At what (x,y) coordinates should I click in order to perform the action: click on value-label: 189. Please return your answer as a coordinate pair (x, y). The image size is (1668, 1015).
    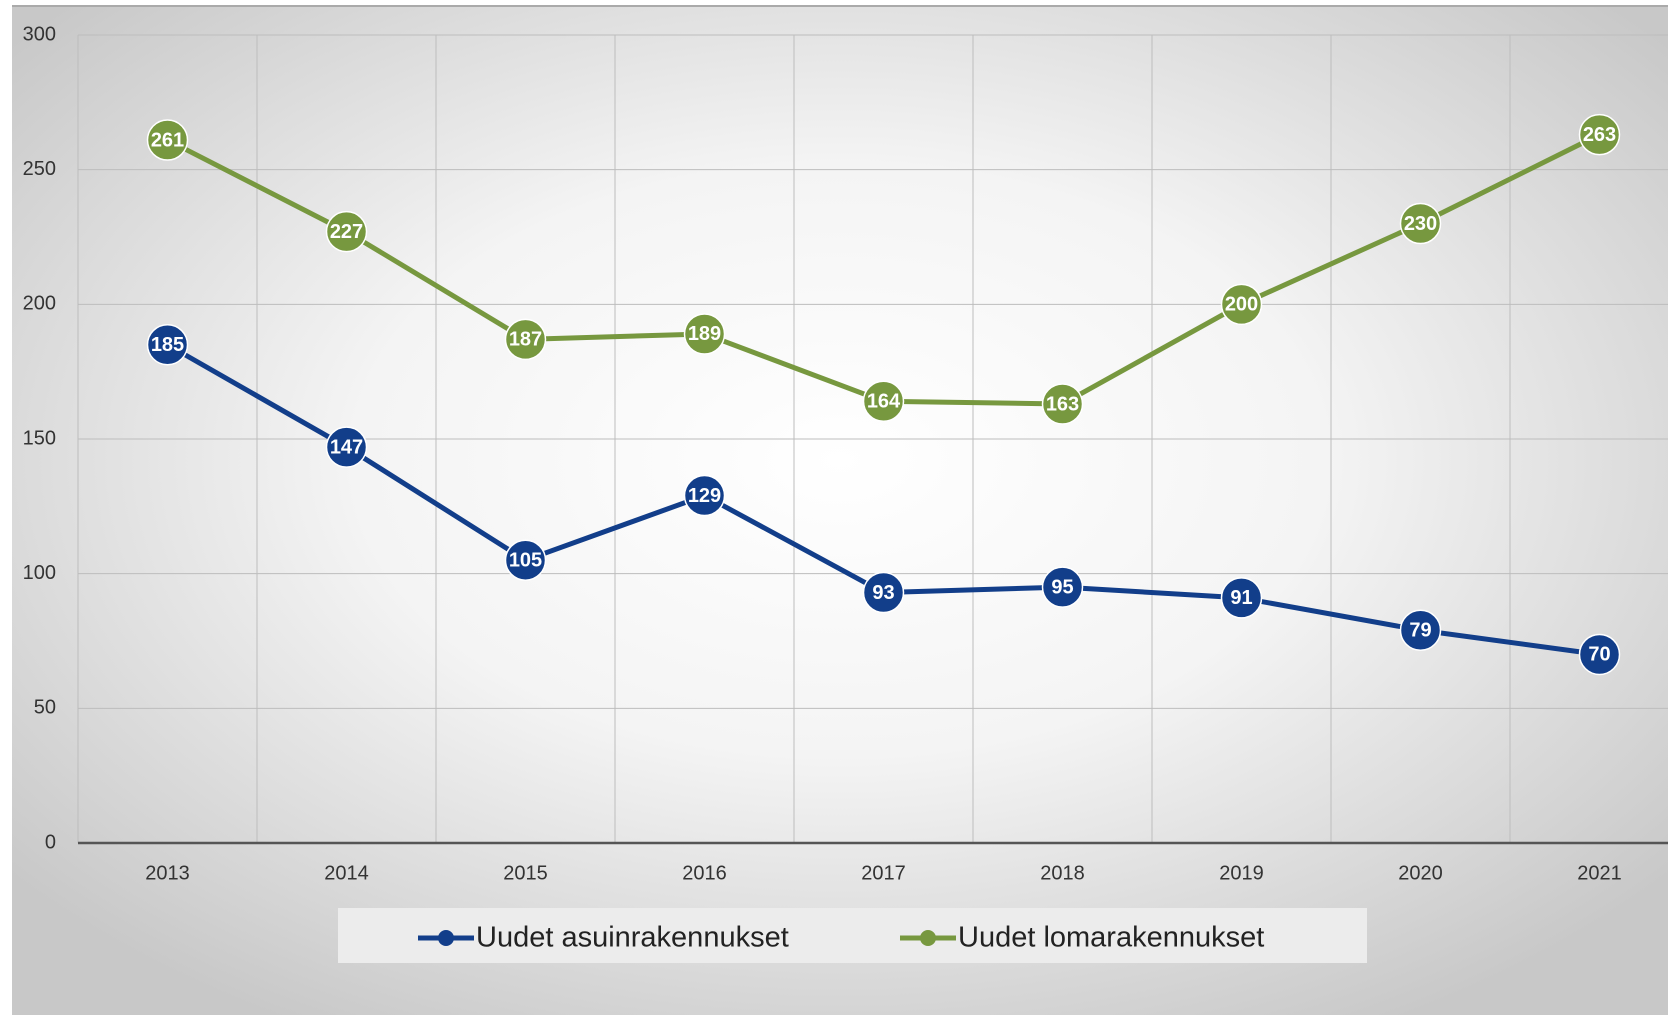
    Looking at the image, I should click on (704, 334).